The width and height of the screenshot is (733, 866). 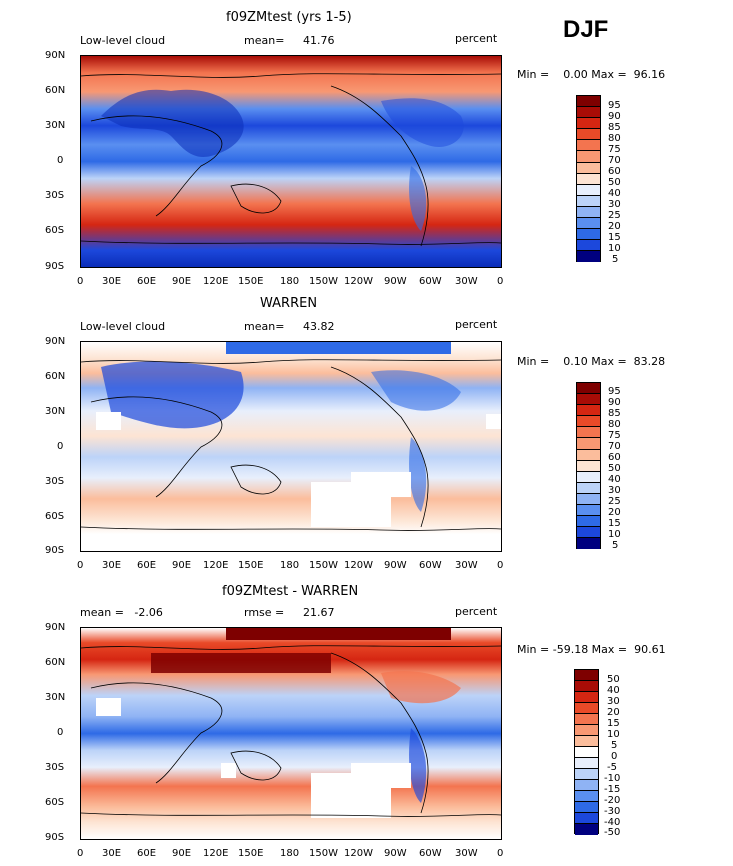 What do you see at coordinates (612, 789) in the screenshot?
I see `colorbar-label: -15` at bounding box center [612, 789].